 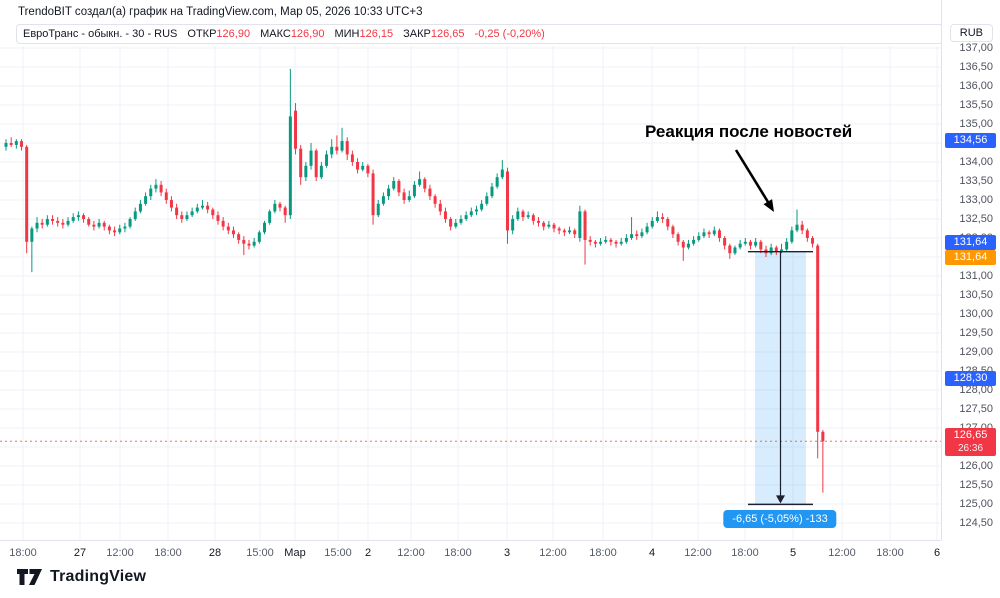 What do you see at coordinates (215, 553) in the screenshot?
I see `time-tick-label: 28` at bounding box center [215, 553].